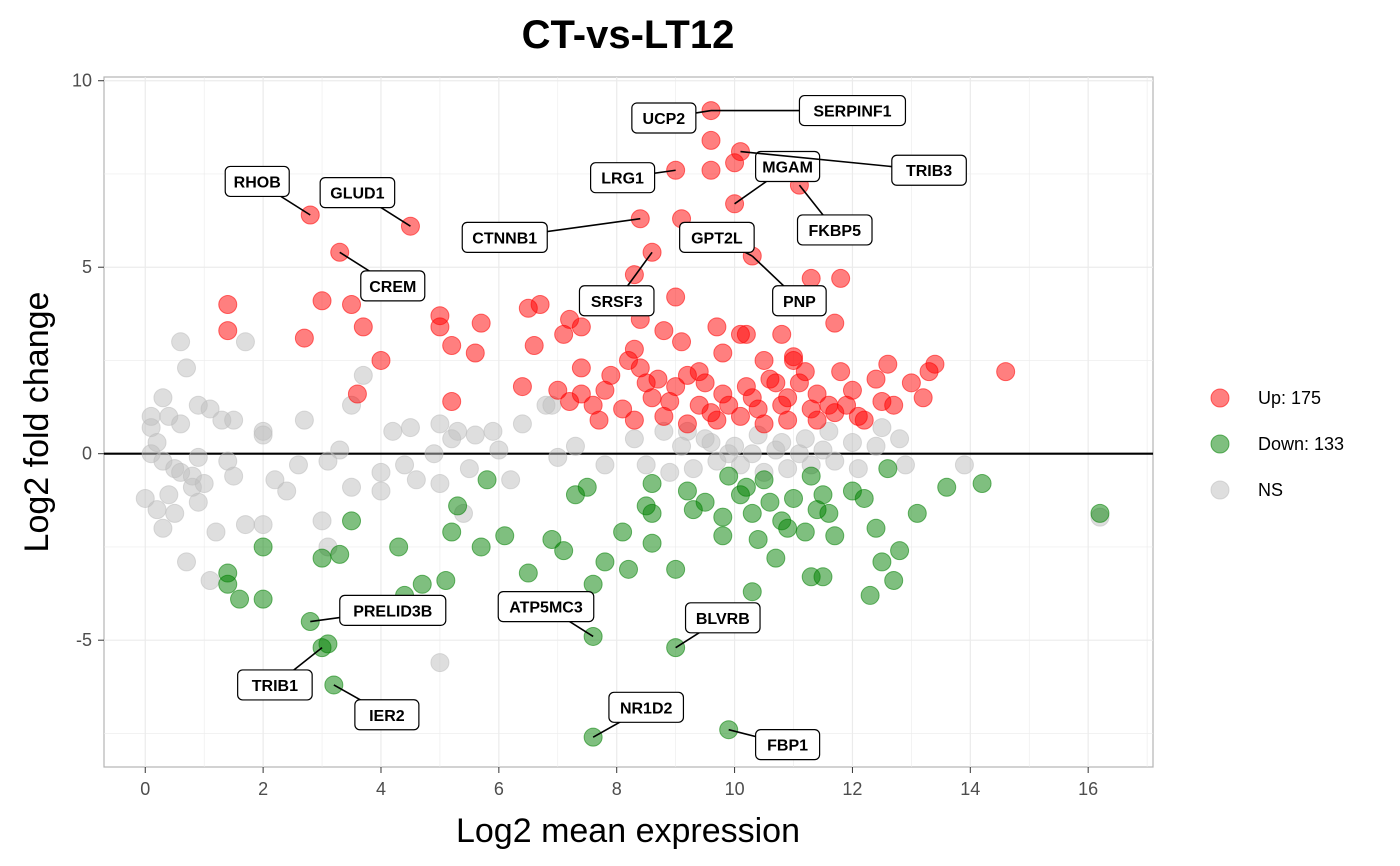 Image resolution: width=1400 pixels, height=866 pixels. What do you see at coordinates (1220, 398) in the screenshot?
I see `legend-key-up` at bounding box center [1220, 398].